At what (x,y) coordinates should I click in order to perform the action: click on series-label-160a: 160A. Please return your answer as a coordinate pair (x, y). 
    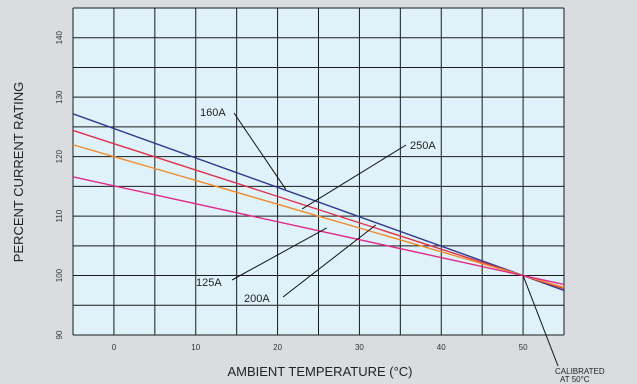
    Looking at the image, I should click on (213, 113).